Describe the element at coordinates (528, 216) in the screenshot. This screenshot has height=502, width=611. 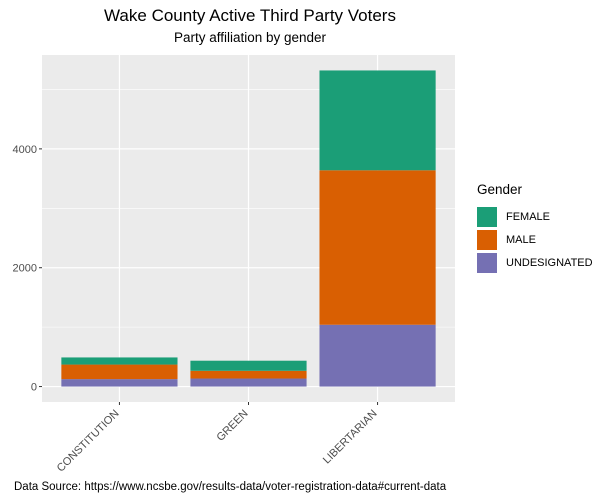
I see `legend-label-female: FEMALE` at that location.